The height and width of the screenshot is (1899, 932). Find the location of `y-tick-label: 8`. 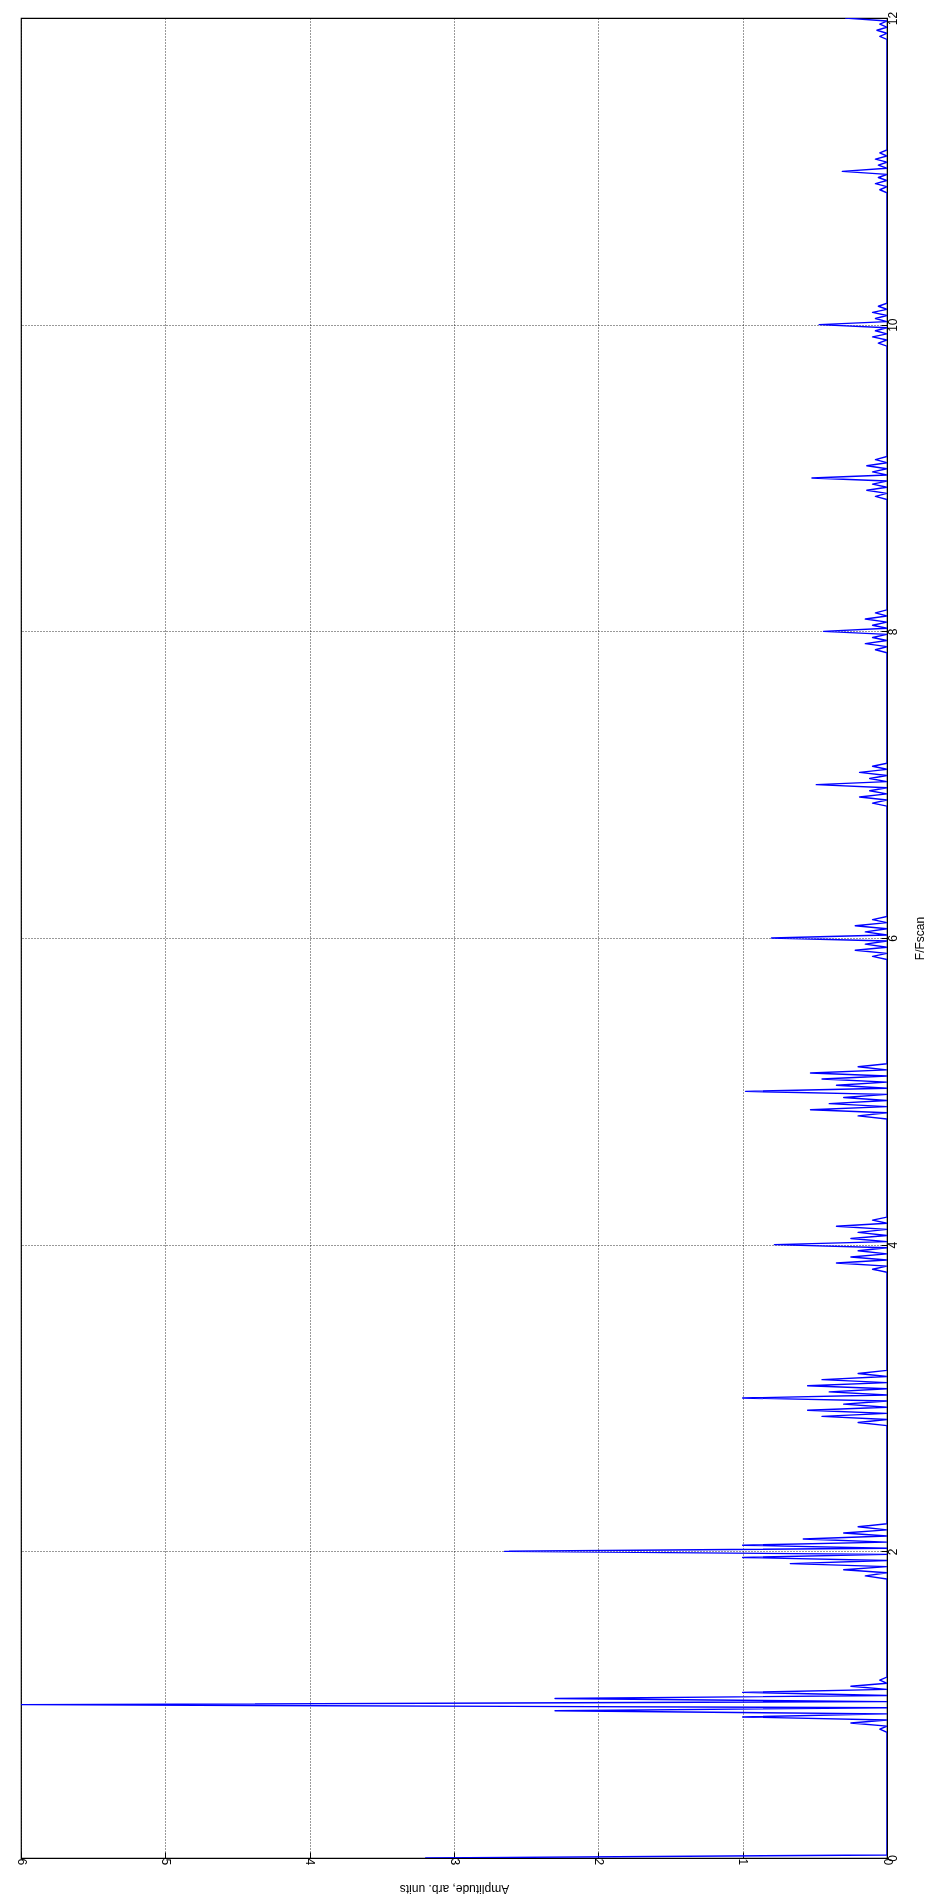

y-tick-label: 8 is located at coordinates (892, 632).